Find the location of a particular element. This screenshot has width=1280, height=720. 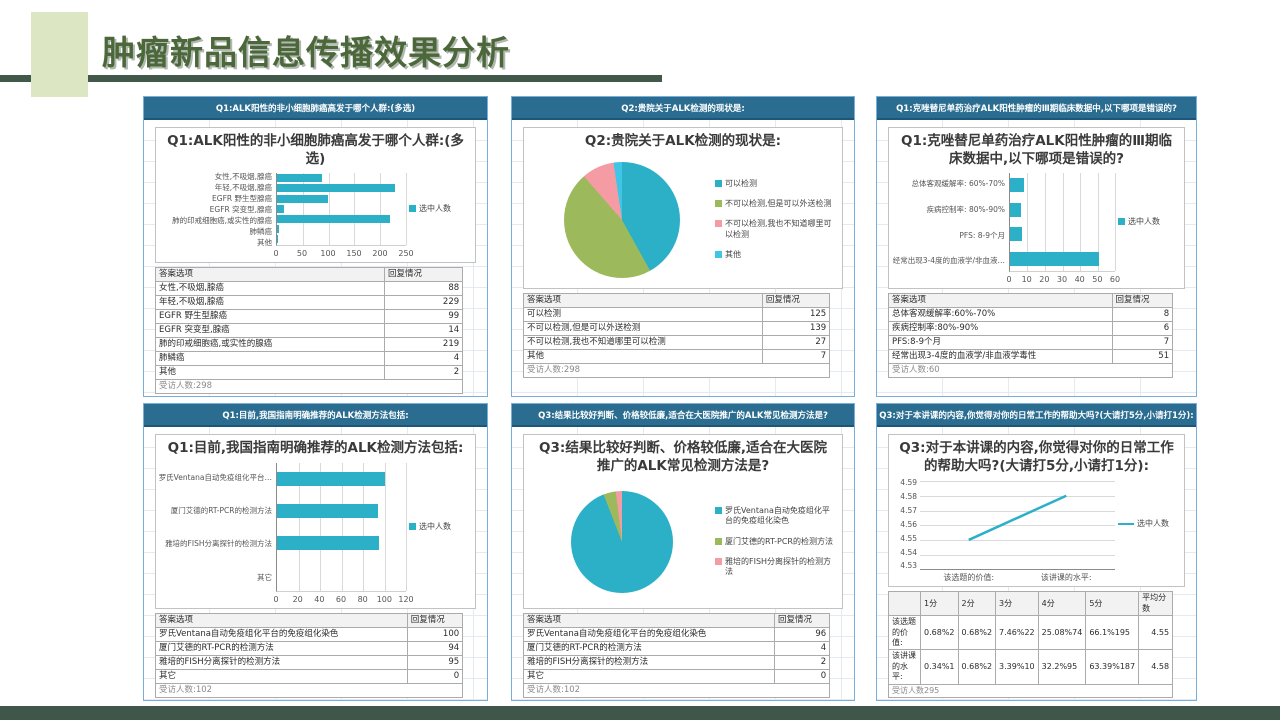

column-header: 2分 is located at coordinates (977, 604).